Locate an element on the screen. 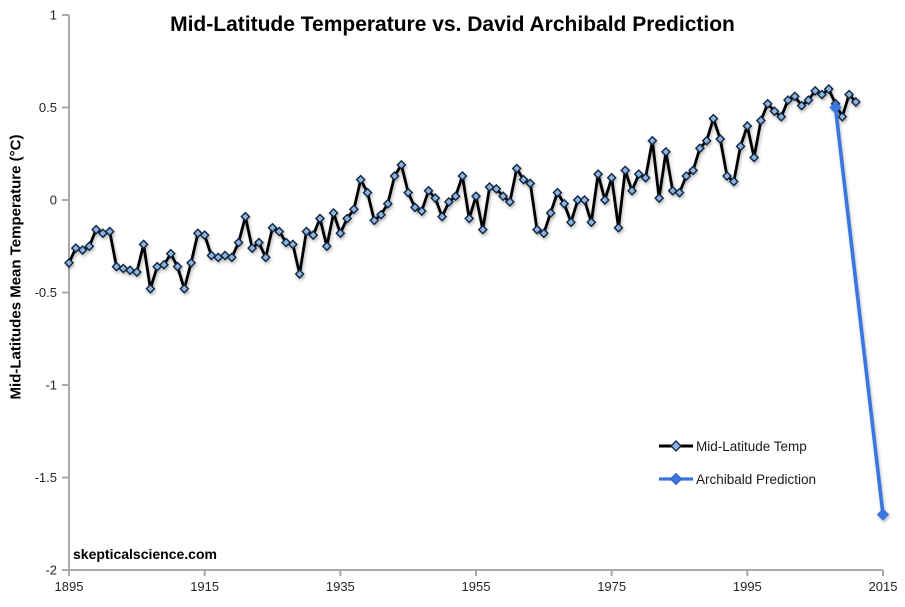 The height and width of the screenshot is (607, 905). legend-item-prediction: Archibald Prediction is located at coordinates (737, 479).